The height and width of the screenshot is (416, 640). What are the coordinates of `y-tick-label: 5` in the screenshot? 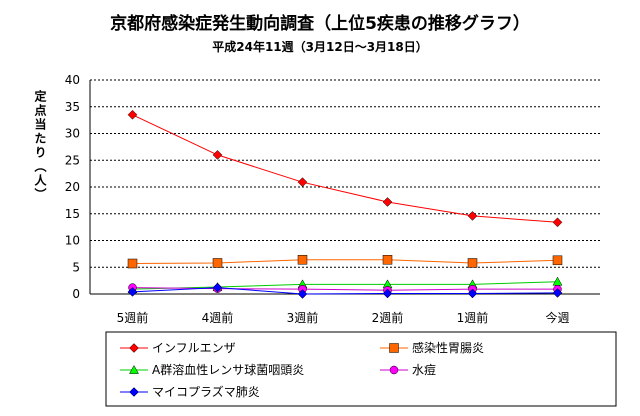 It's located at (76, 267).